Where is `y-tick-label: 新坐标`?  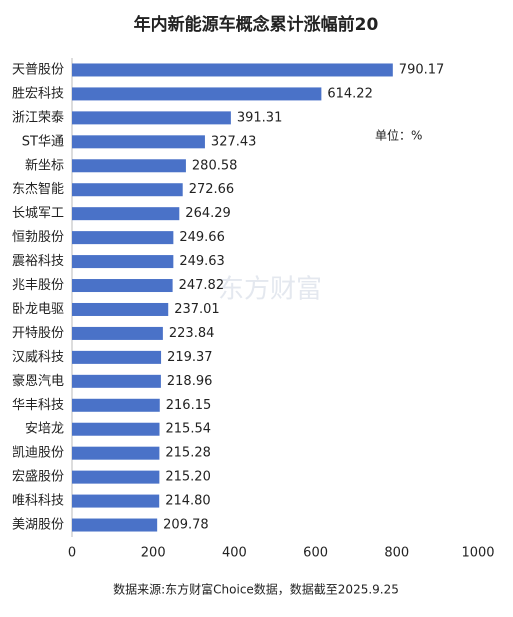 y-tick-label: 新坐标 is located at coordinates (44, 165).